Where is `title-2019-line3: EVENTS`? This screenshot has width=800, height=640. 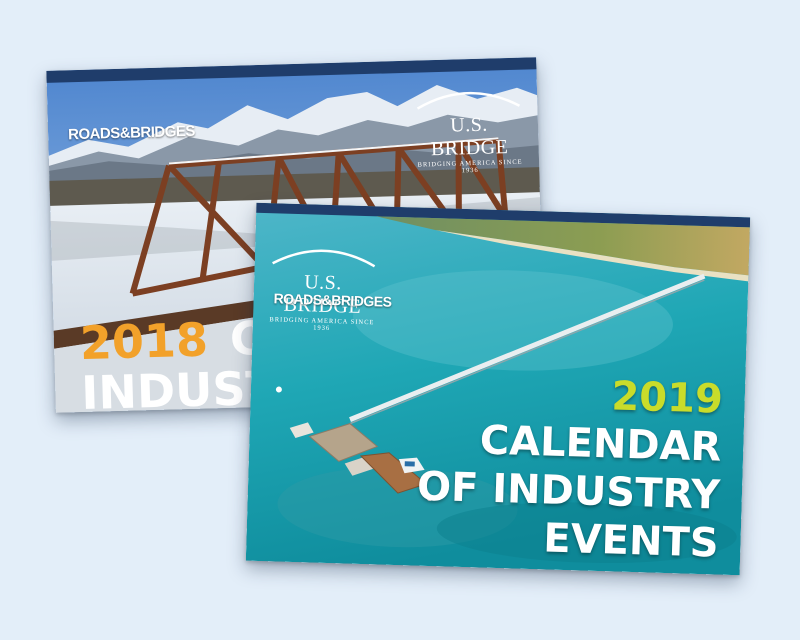 title-2019-line3: EVENTS is located at coordinates (631, 541).